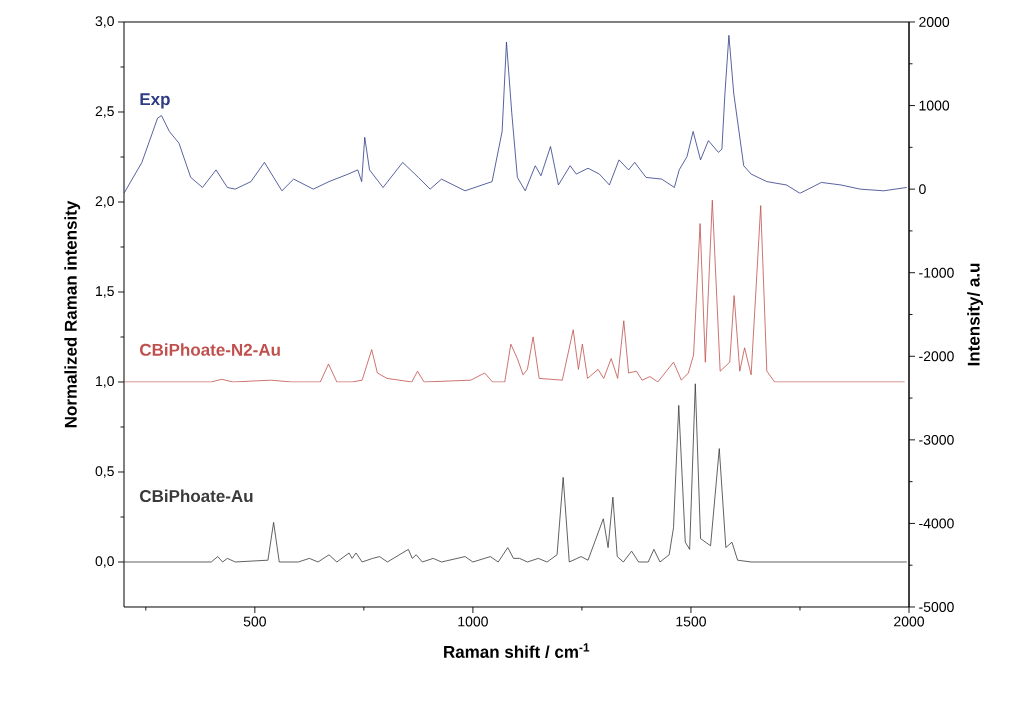 The width and height of the screenshot is (1011, 706). What do you see at coordinates (936, 356) in the screenshot?
I see `y2-tick-label: -2000` at bounding box center [936, 356].